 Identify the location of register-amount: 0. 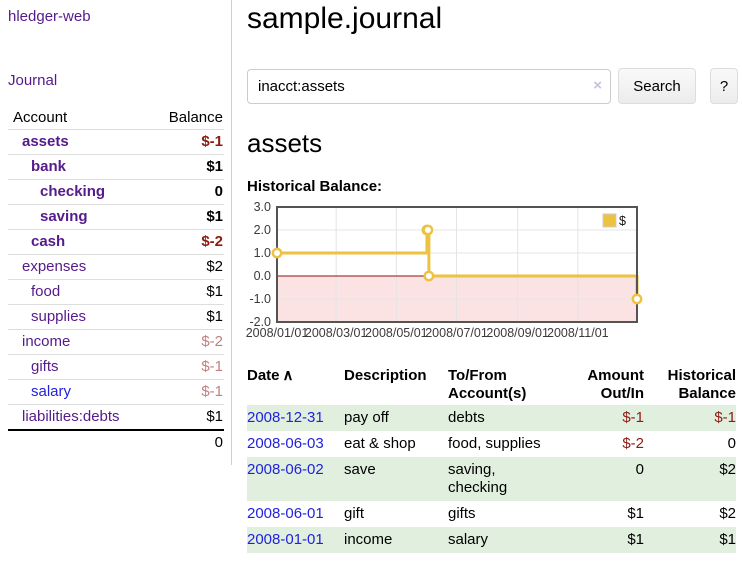
(639, 469).